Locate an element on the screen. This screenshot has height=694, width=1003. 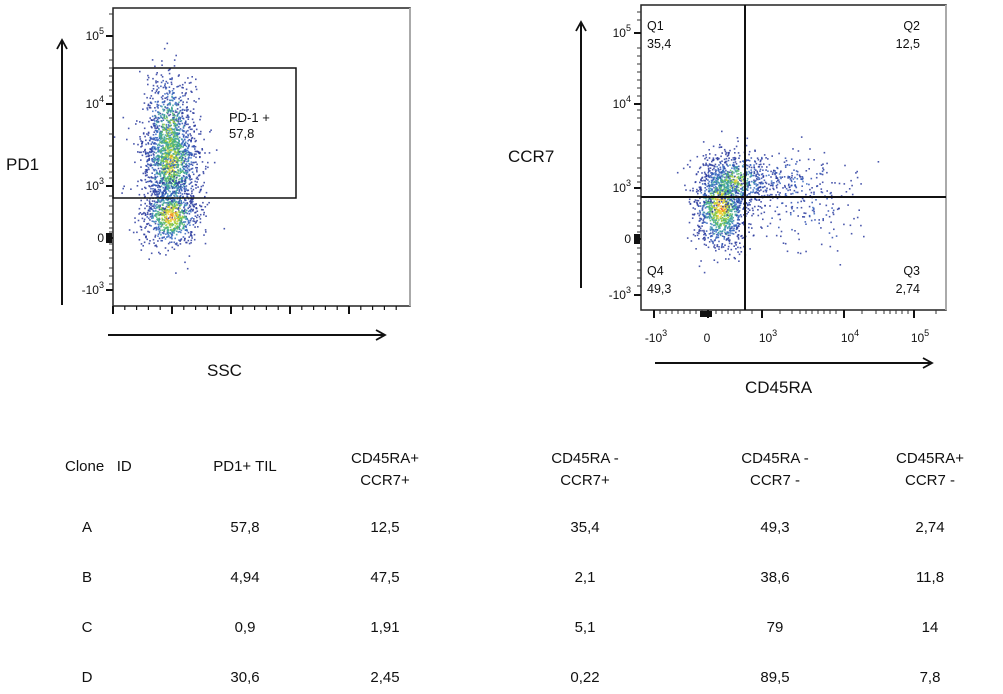
gate-value: 57,8 is located at coordinates (241, 133).